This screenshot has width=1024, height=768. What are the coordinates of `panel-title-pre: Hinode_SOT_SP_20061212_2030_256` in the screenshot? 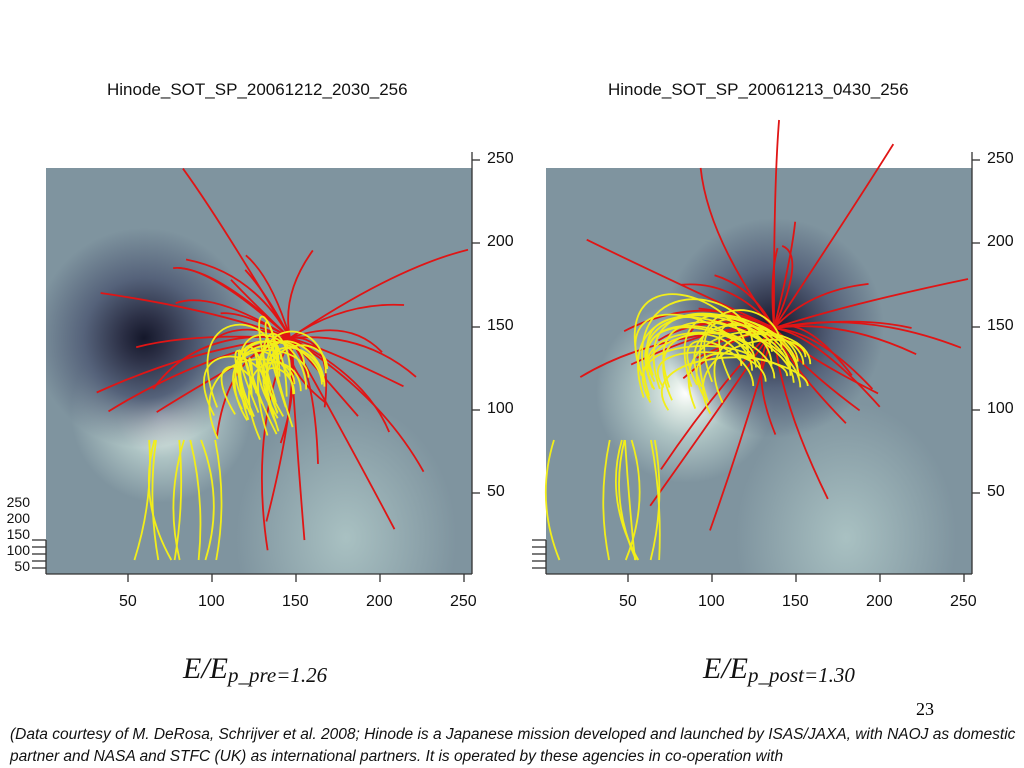 It's located at (257, 89).